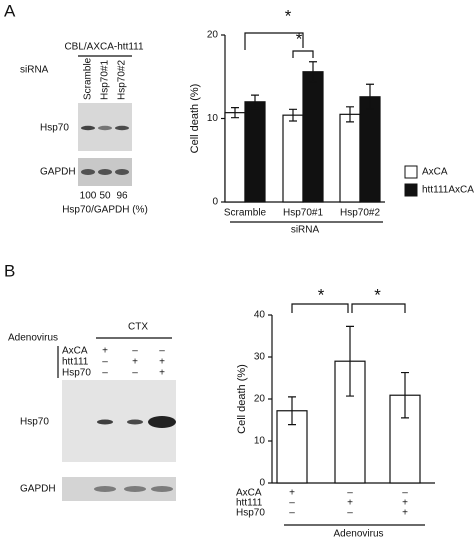 This screenshot has width=474, height=538. Describe the element at coordinates (104, 47) in the screenshot. I see `blot-header: CBL/AXCA-htt111` at that location.